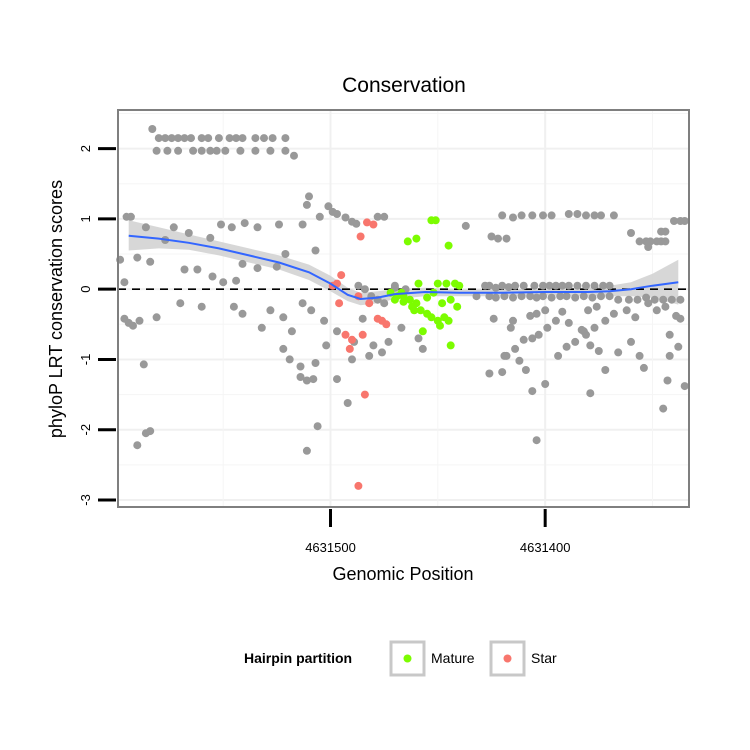  Describe the element at coordinates (473, 658) in the screenshot. I see `legend-entries: Mature Star` at that location.